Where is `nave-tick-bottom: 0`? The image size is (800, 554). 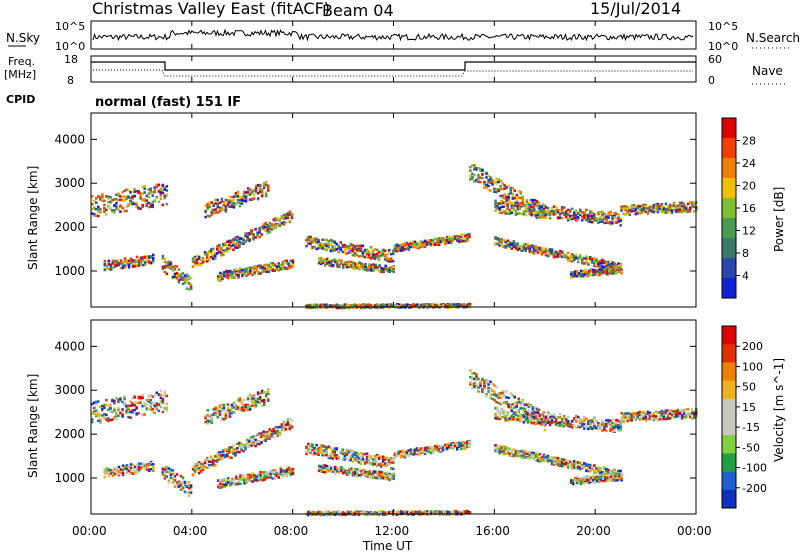
nave-tick-bottom: 0 is located at coordinates (711, 80).